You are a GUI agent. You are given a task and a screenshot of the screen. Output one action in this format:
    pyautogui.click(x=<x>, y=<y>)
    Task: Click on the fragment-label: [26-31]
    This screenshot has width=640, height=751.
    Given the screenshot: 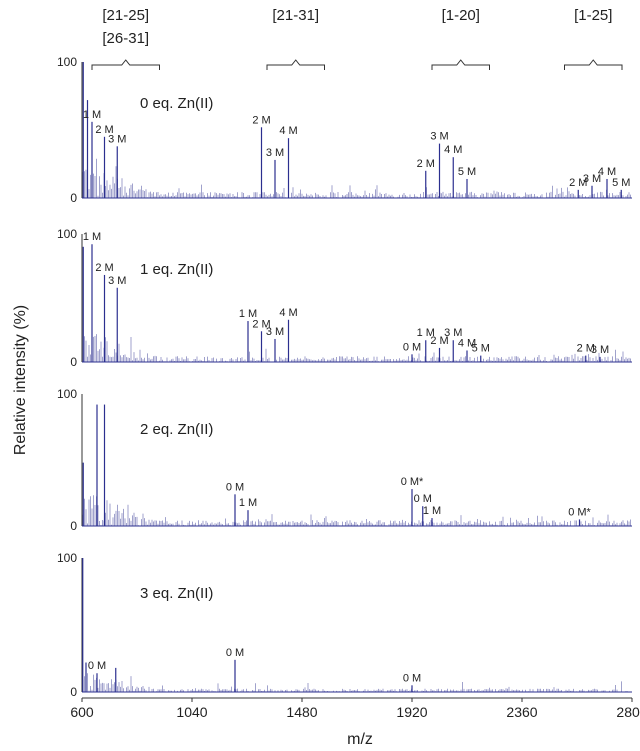 What is the action you would take?
    pyautogui.click(x=125, y=38)
    